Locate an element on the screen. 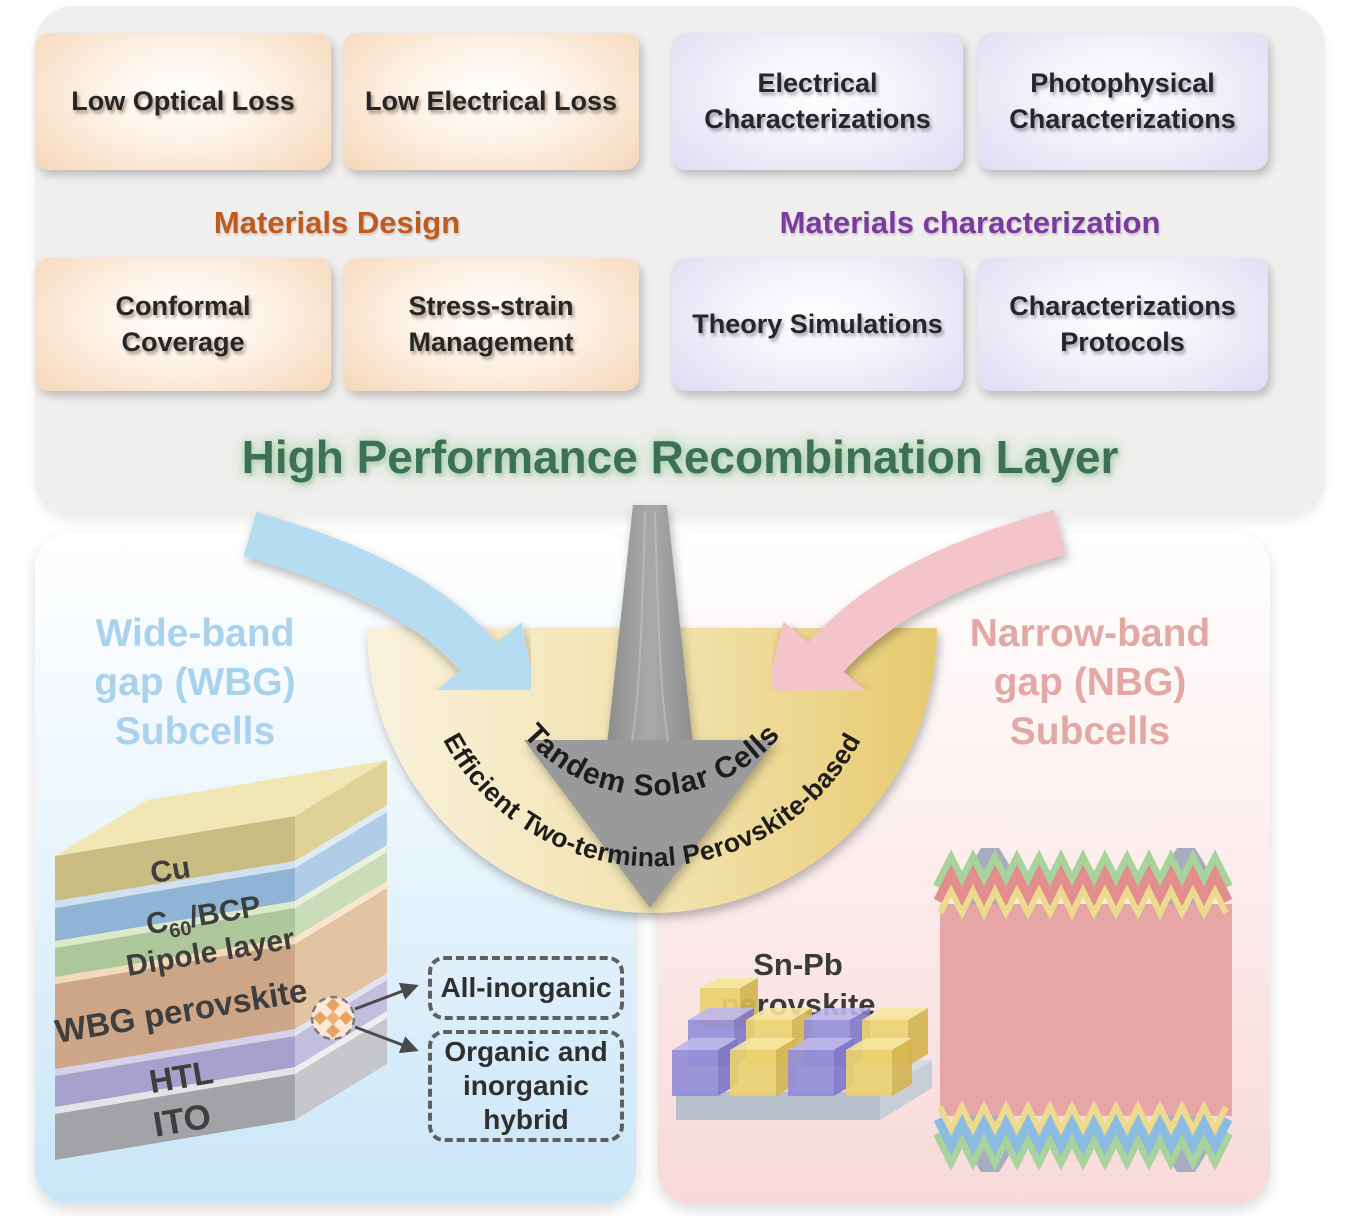 The height and width of the screenshot is (1216, 1360). snpb-perovskite-label: Sn-Pb perovskite is located at coordinates (798, 985).